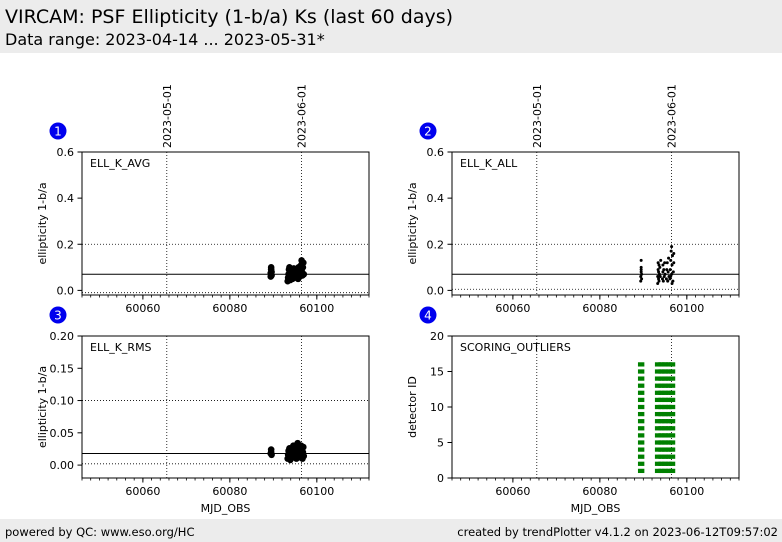 The height and width of the screenshot is (542, 782). I want to click on y-tick-label: 0.05, so click(62, 433).